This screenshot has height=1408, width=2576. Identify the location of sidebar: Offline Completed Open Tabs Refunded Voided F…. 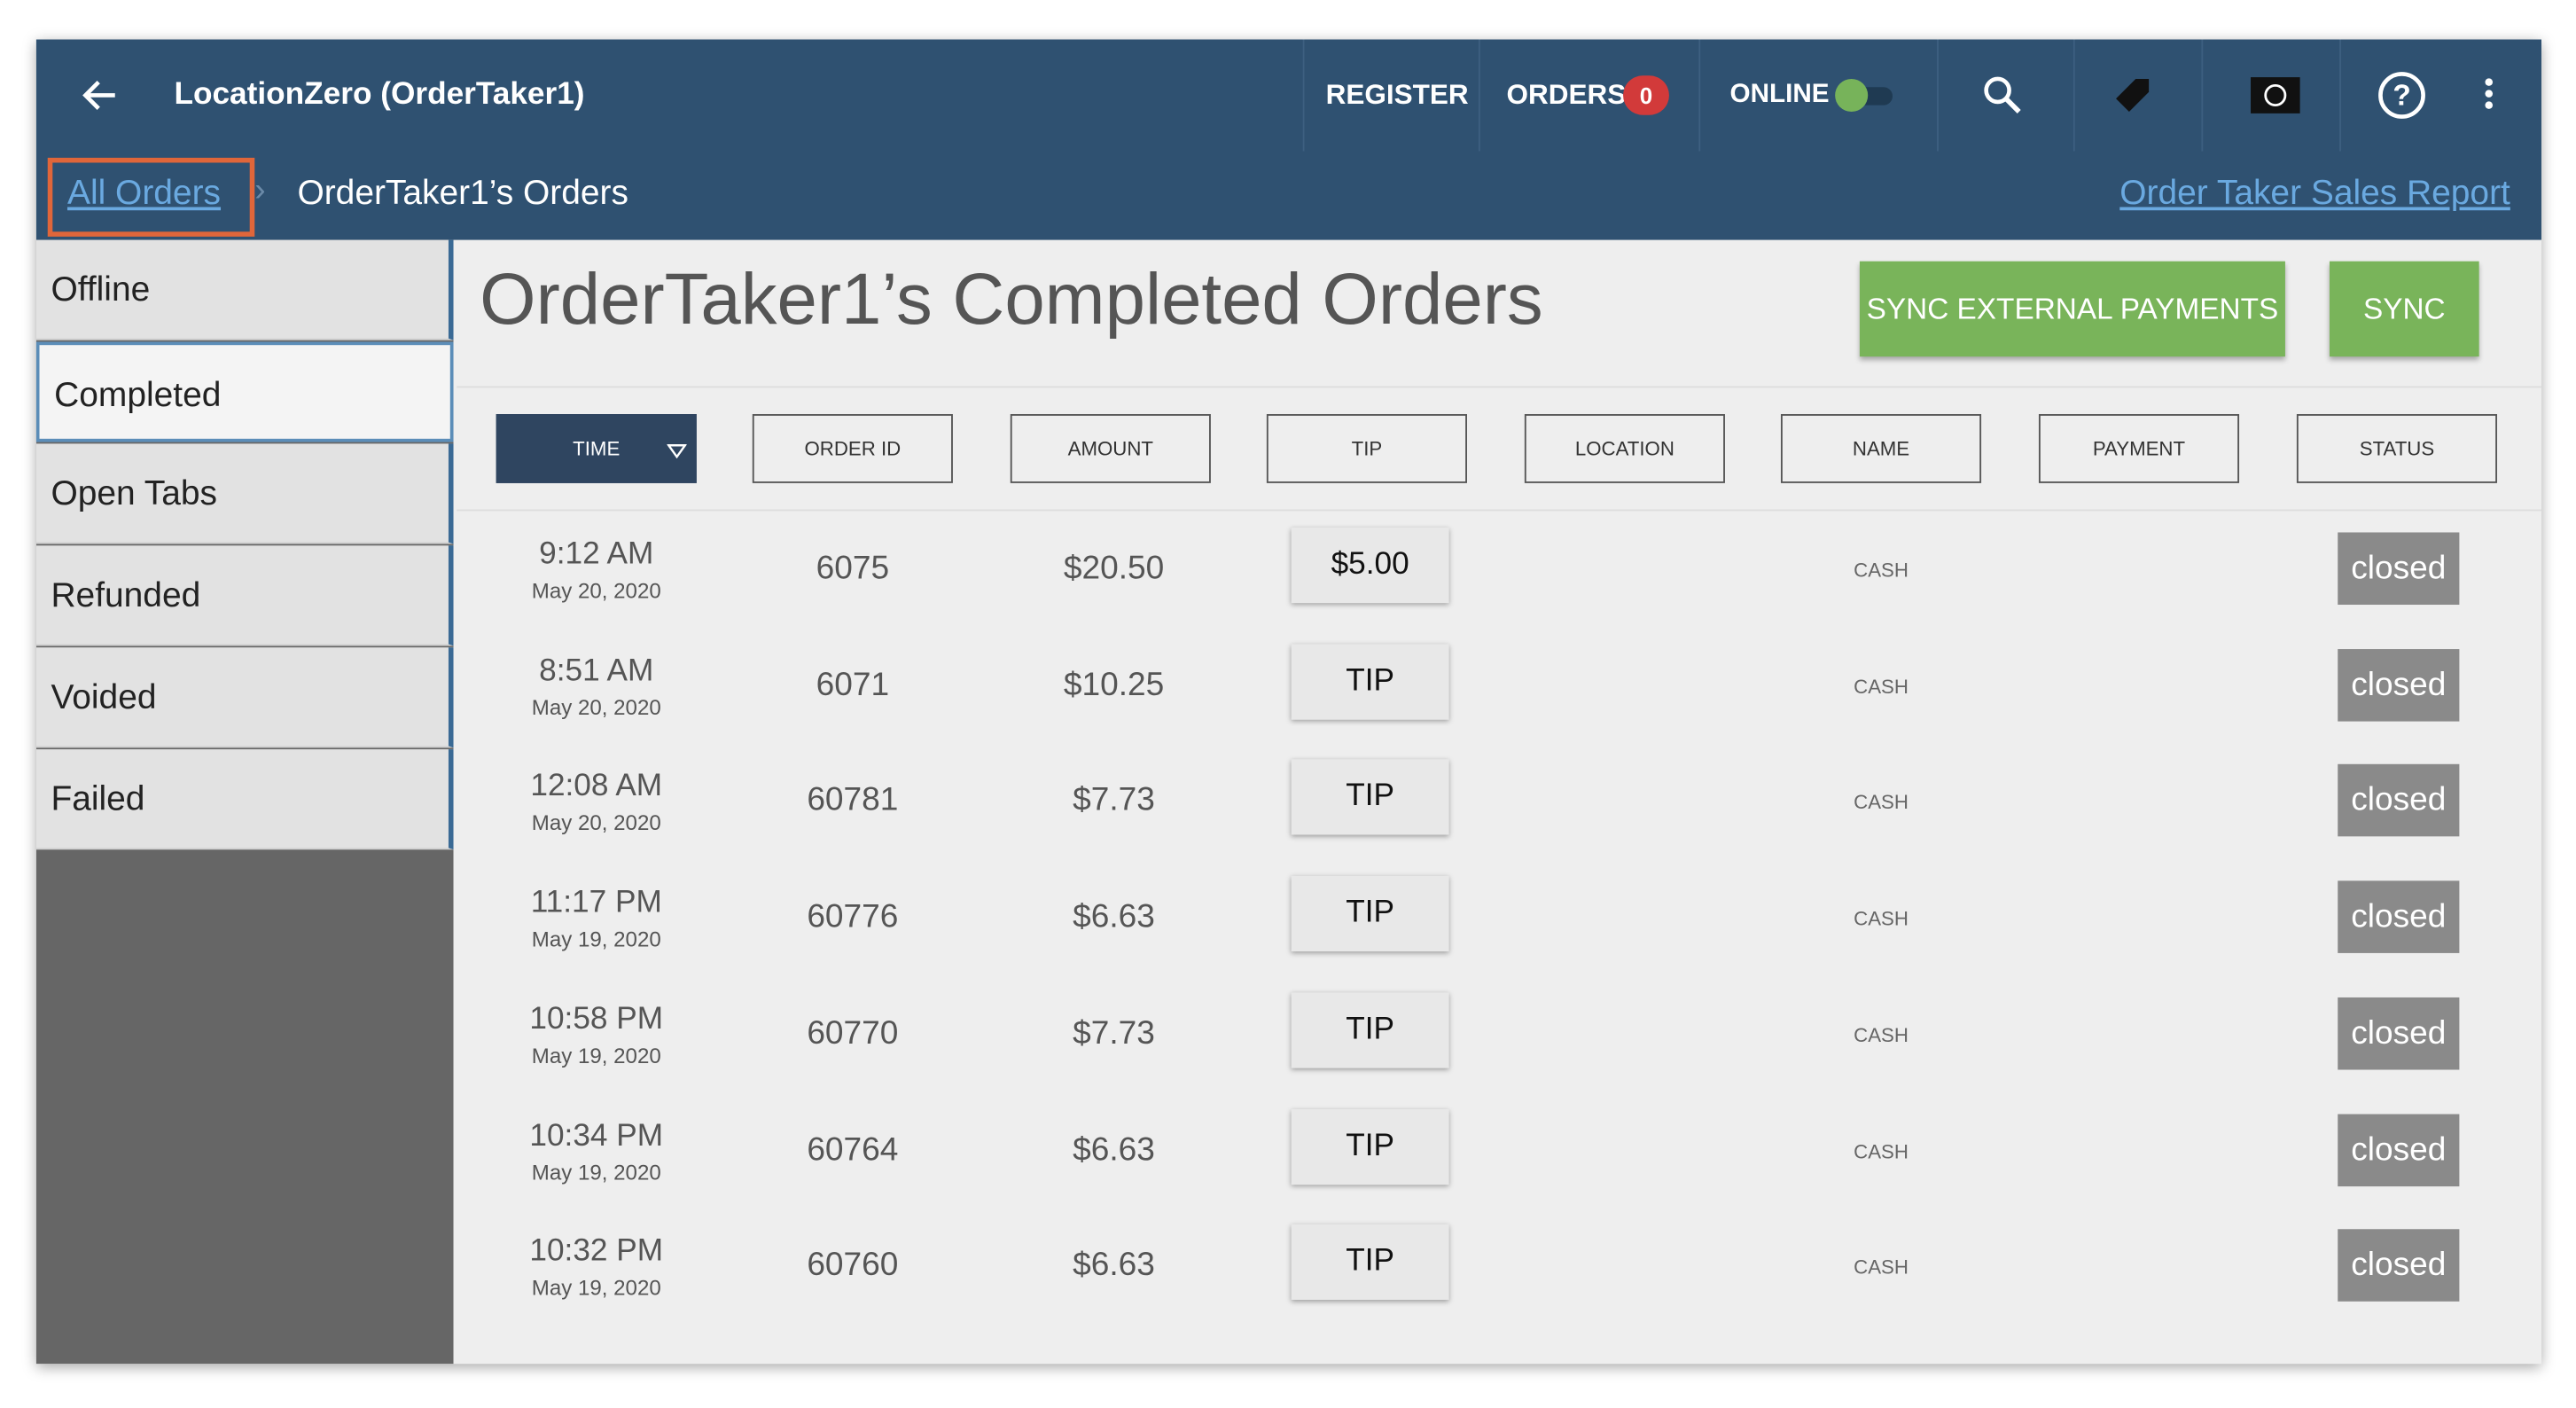
(244, 802).